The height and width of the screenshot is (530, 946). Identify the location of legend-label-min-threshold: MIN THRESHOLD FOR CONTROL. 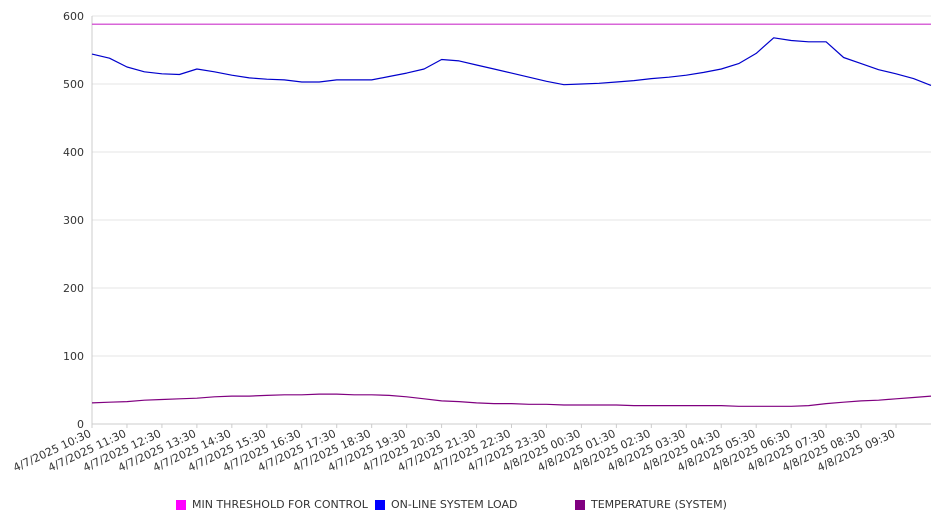
(280, 504).